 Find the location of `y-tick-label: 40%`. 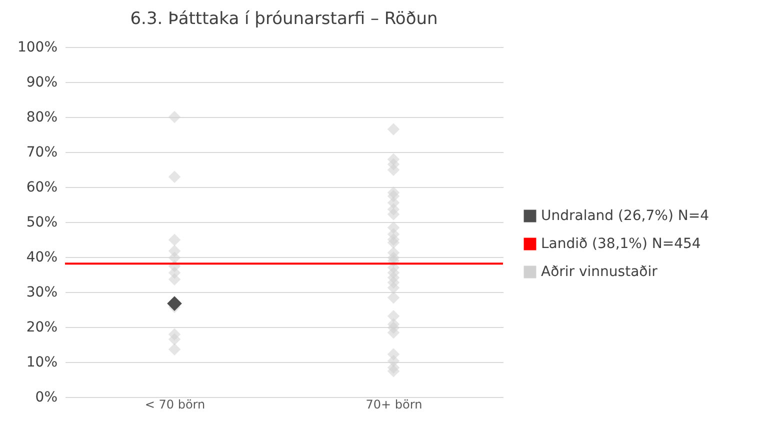

y-tick-label: 40% is located at coordinates (42, 258).